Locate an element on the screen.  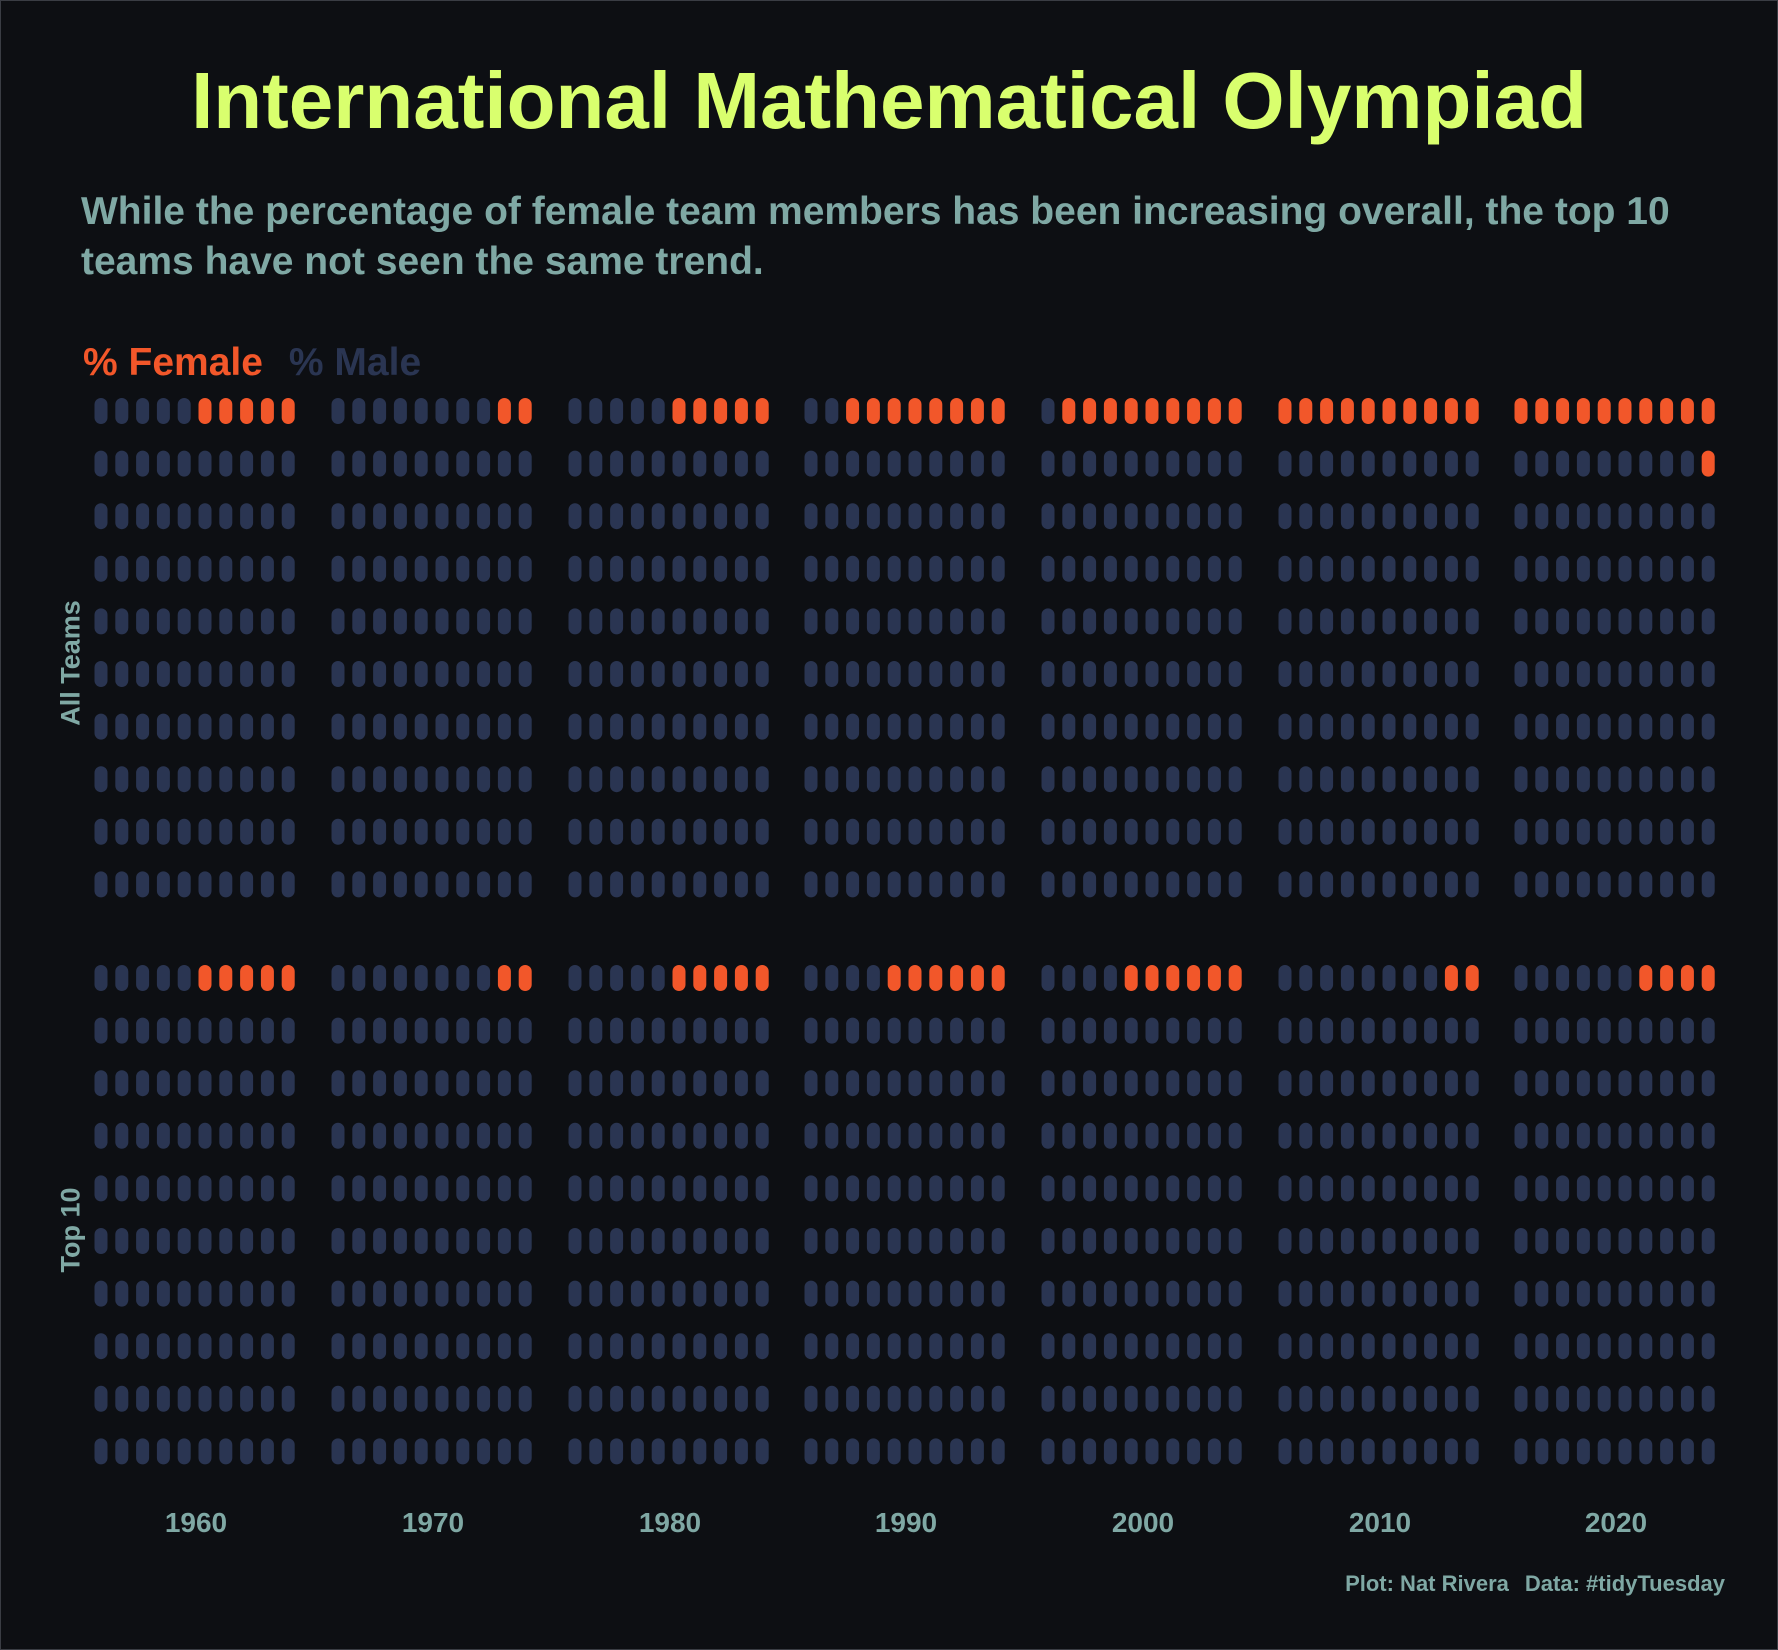
x-tick-2020: 2020 is located at coordinates (1616, 1522).